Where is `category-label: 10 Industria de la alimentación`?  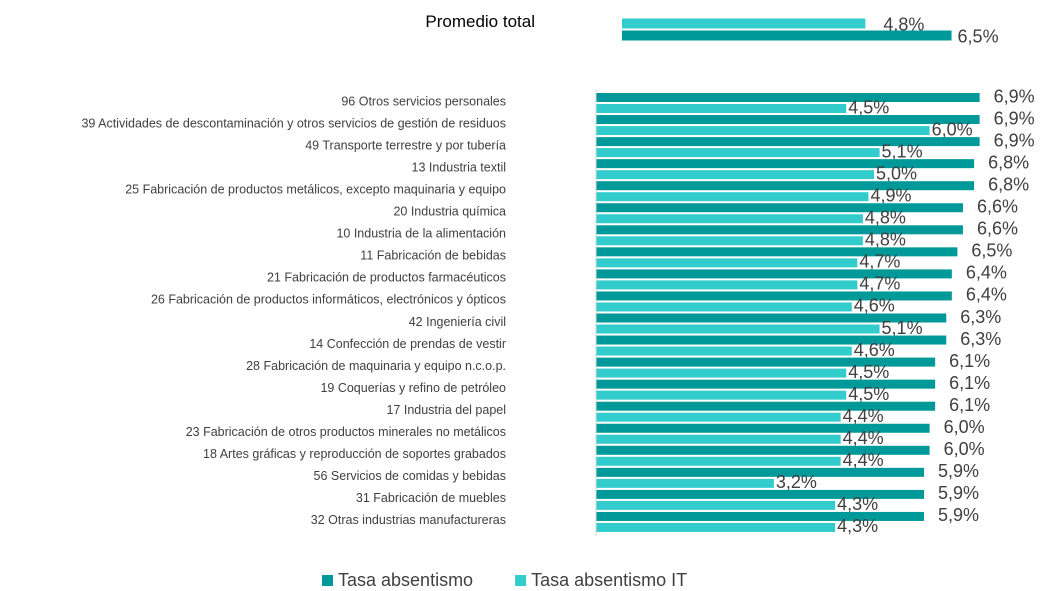 category-label: 10 Industria de la alimentación is located at coordinates (421, 234).